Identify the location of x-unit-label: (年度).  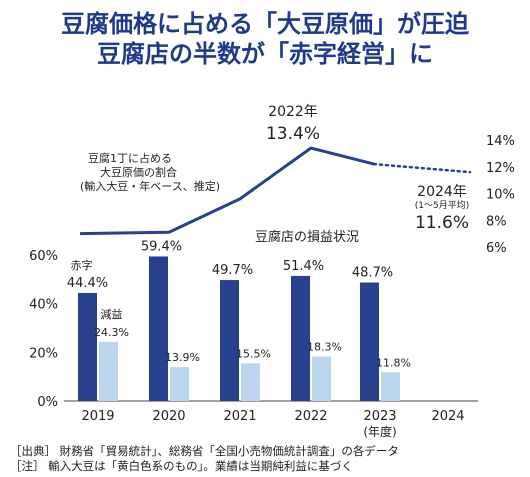
(379, 431).